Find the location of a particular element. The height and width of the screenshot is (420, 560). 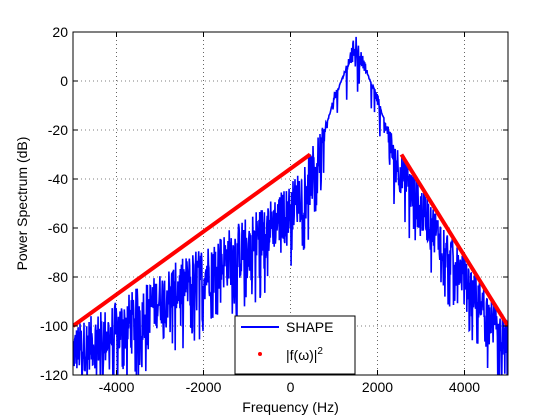

y-tick-label: -60 is located at coordinates (58, 228).